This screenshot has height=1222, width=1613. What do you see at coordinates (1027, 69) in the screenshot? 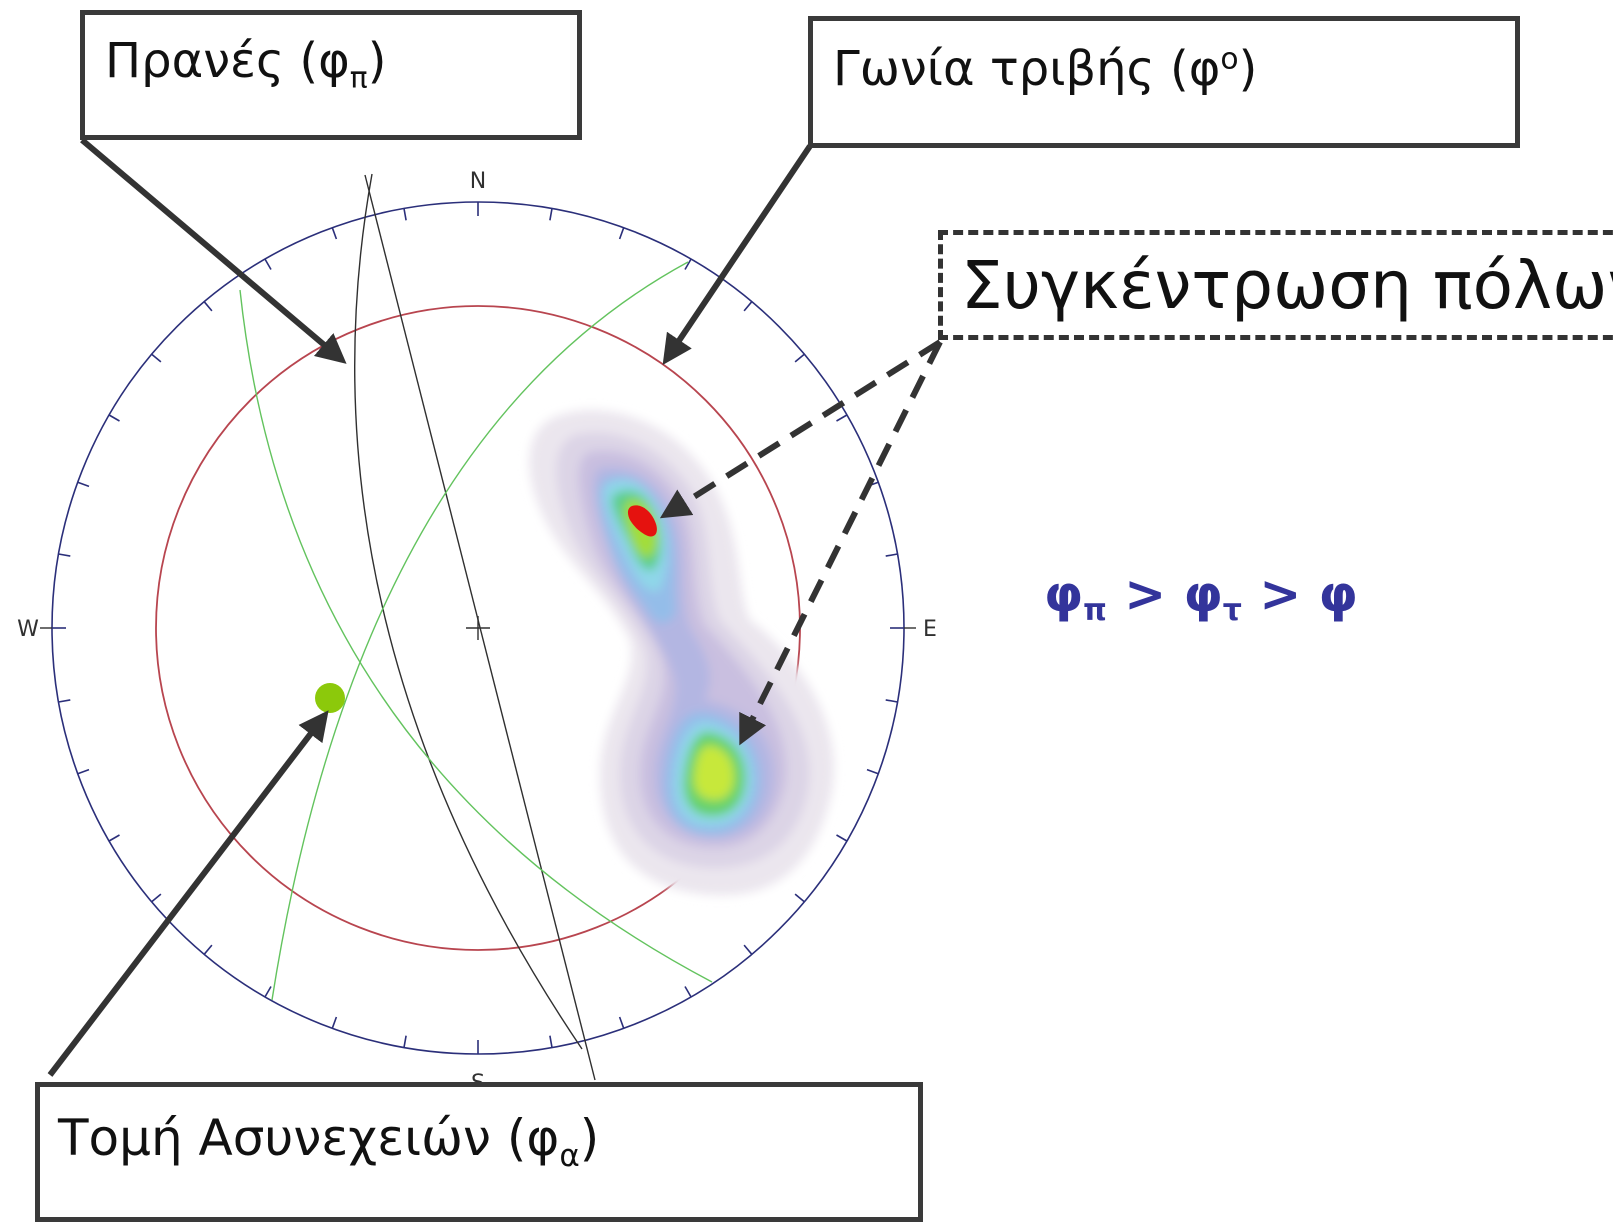
I see `friction-angle-label-text: Γωνία τριβής (φ` at bounding box center [1027, 69].